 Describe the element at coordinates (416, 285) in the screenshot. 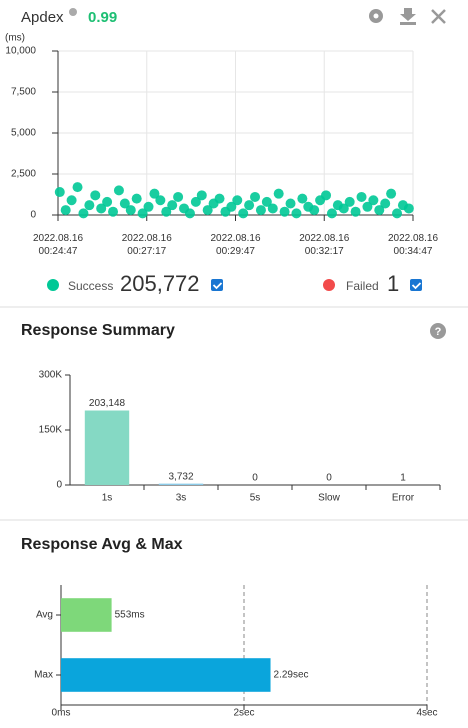

I see `failed-checkbox` at that location.